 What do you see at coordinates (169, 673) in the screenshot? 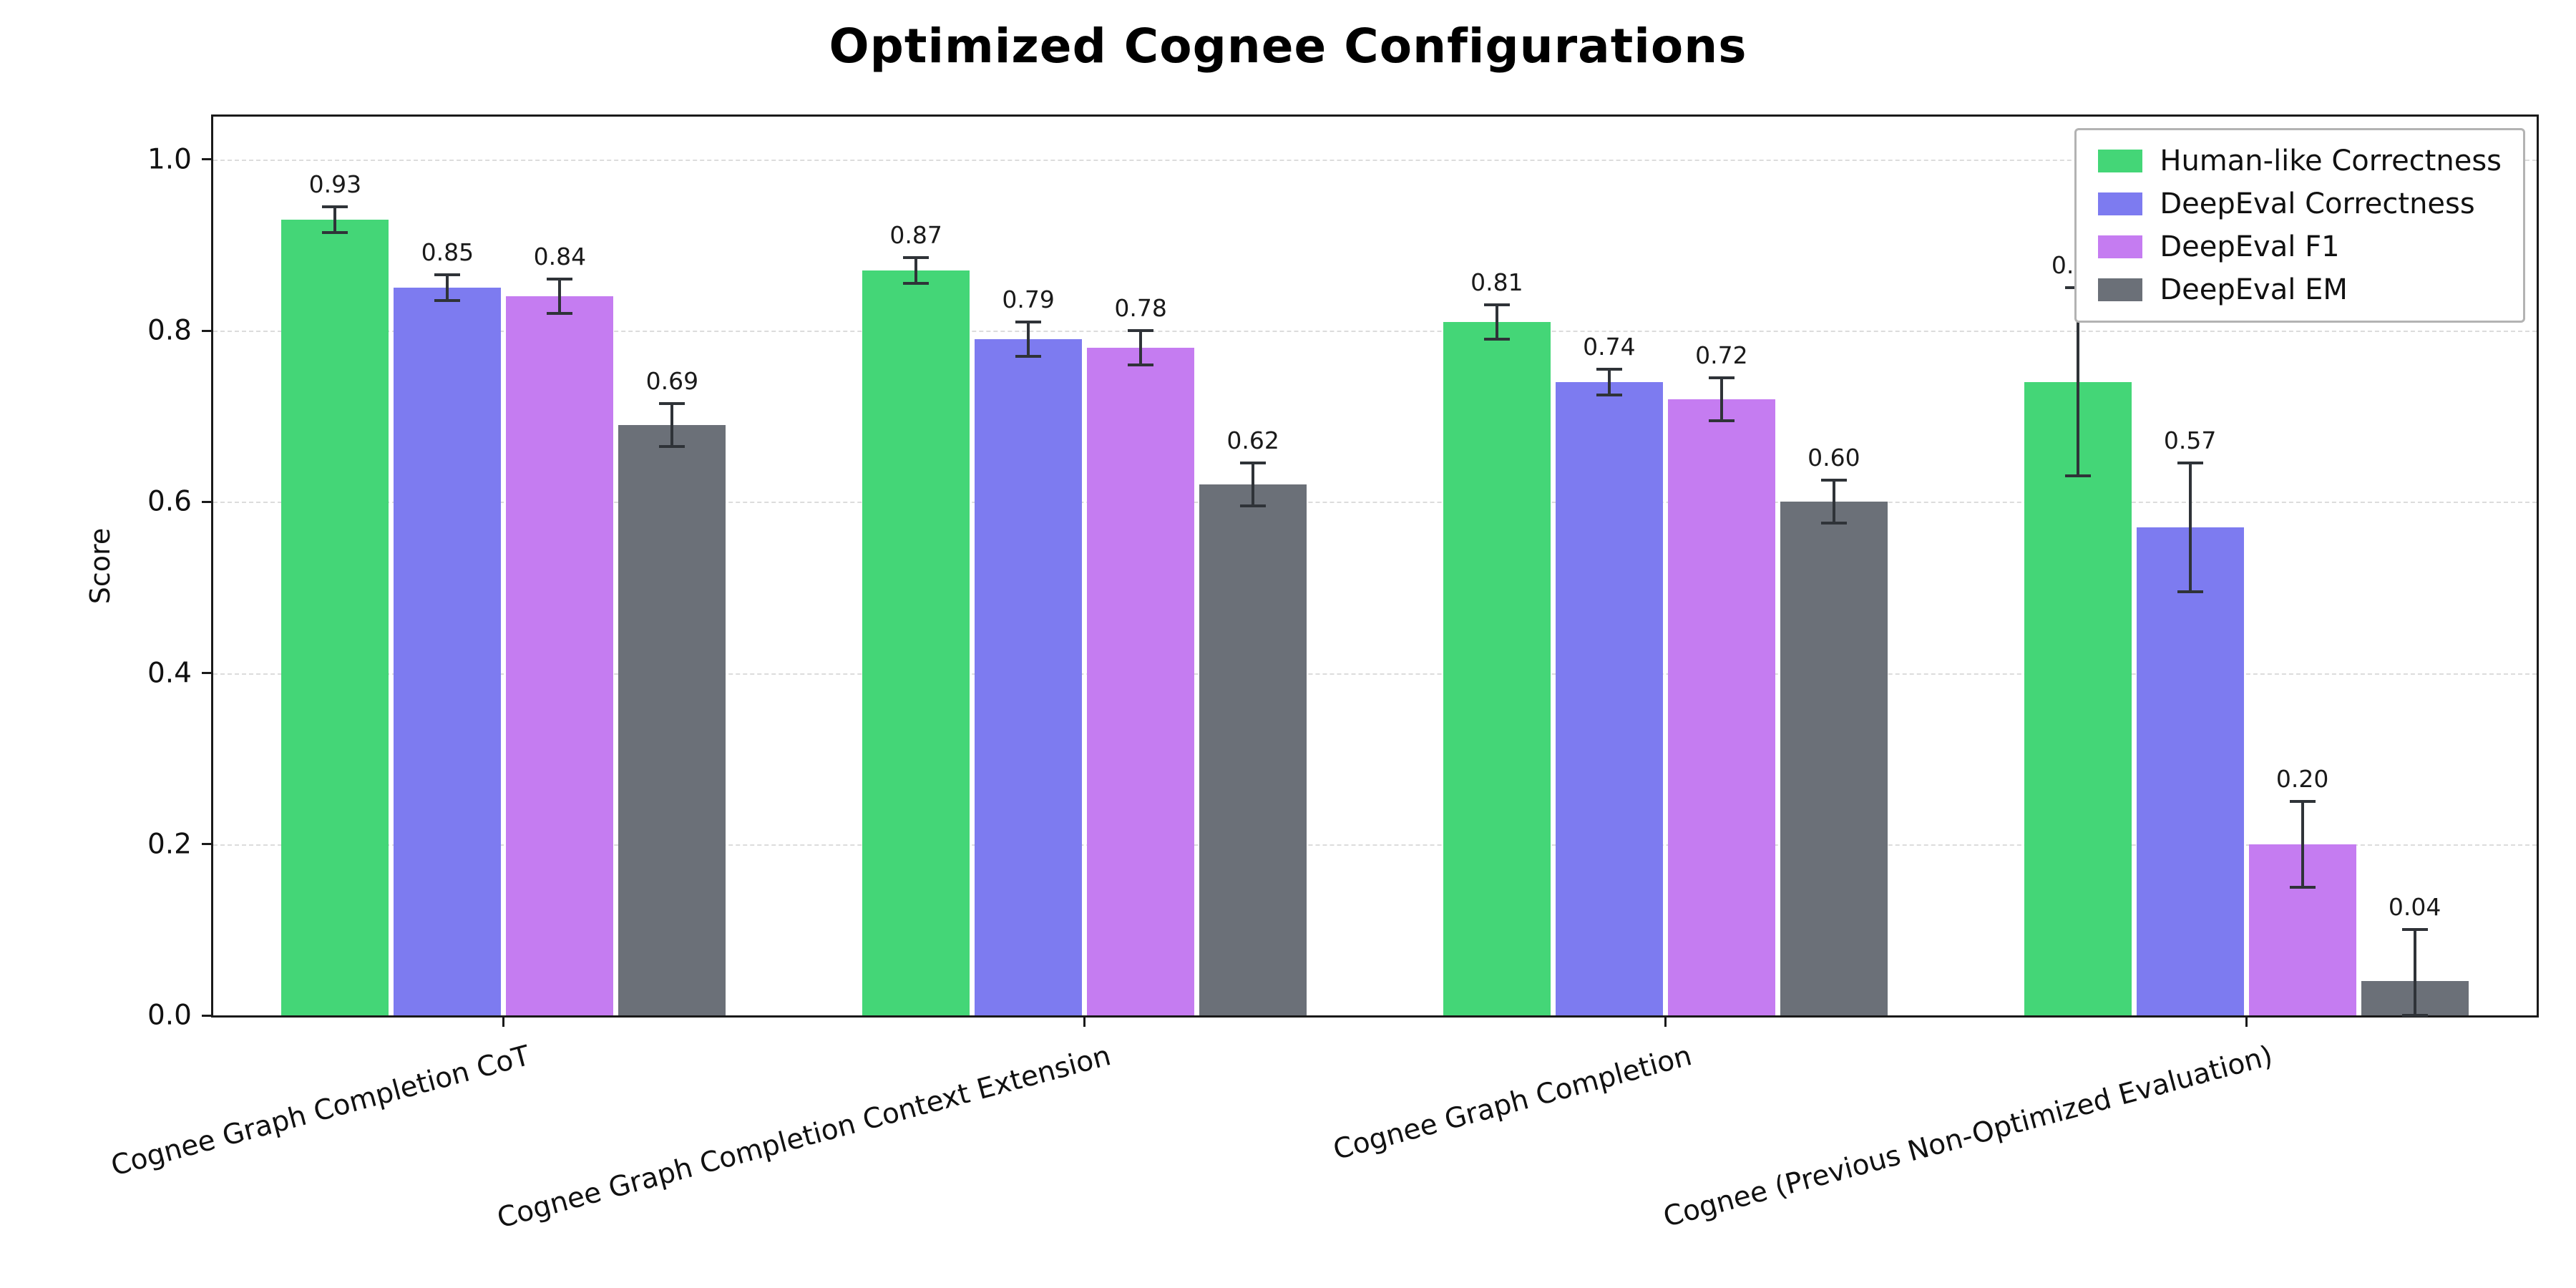
I see `y-tick-label: 0.4` at bounding box center [169, 673].